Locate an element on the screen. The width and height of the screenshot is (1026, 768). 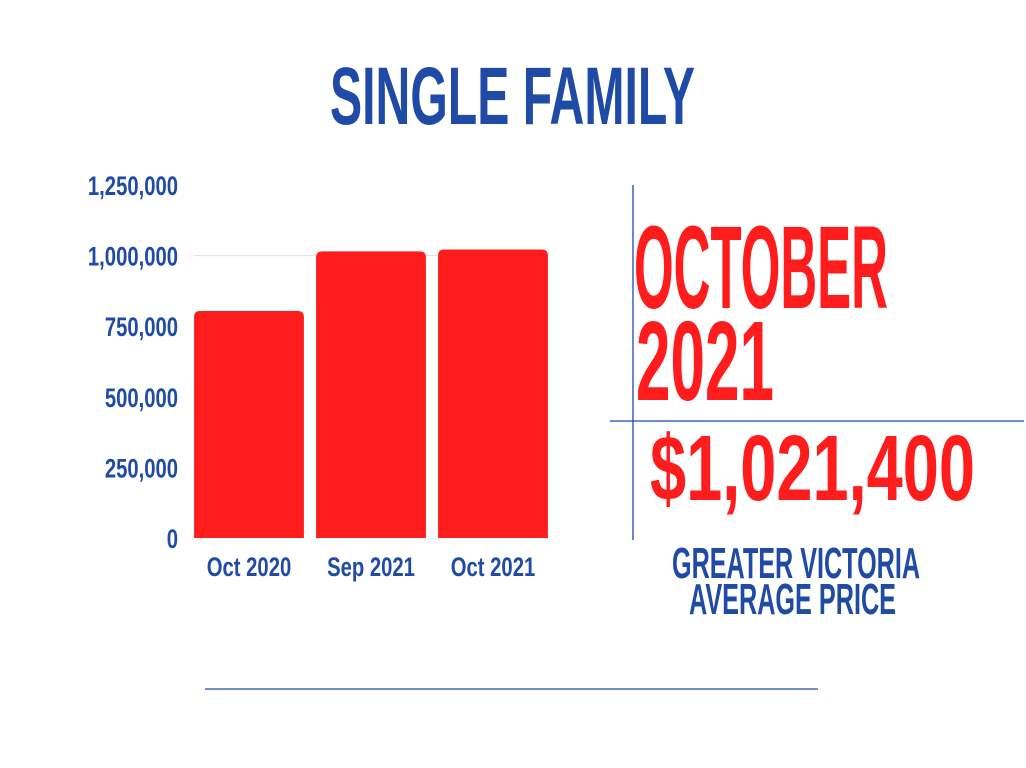
y-tick-label-1000000: 1,000,000 is located at coordinates (133, 257).